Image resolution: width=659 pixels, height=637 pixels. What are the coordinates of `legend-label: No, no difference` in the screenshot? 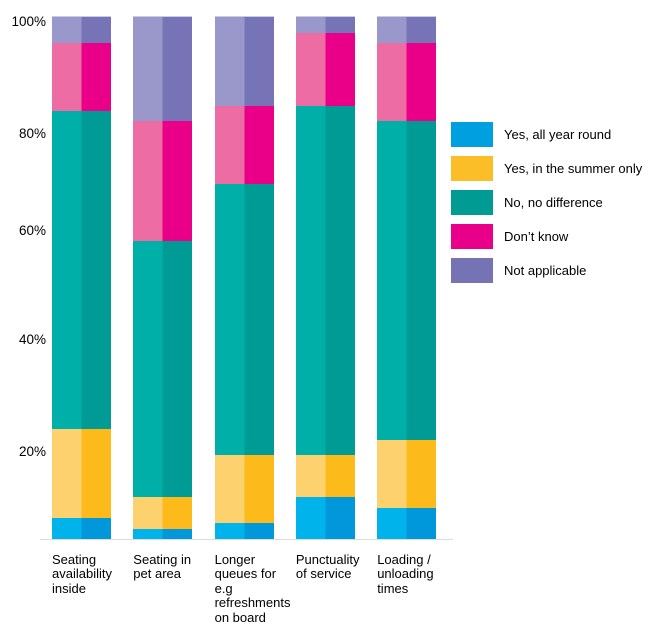 It's located at (553, 202).